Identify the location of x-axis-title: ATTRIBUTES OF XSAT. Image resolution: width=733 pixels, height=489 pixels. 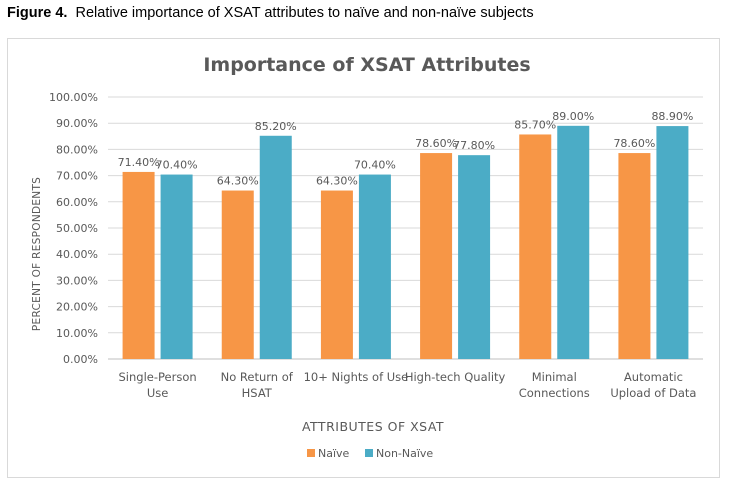
(373, 426).